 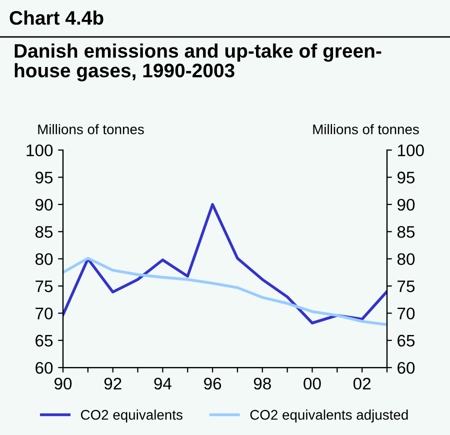 What do you see at coordinates (406, 340) in the screenshot?
I see `y2-tick-label: 65` at bounding box center [406, 340].